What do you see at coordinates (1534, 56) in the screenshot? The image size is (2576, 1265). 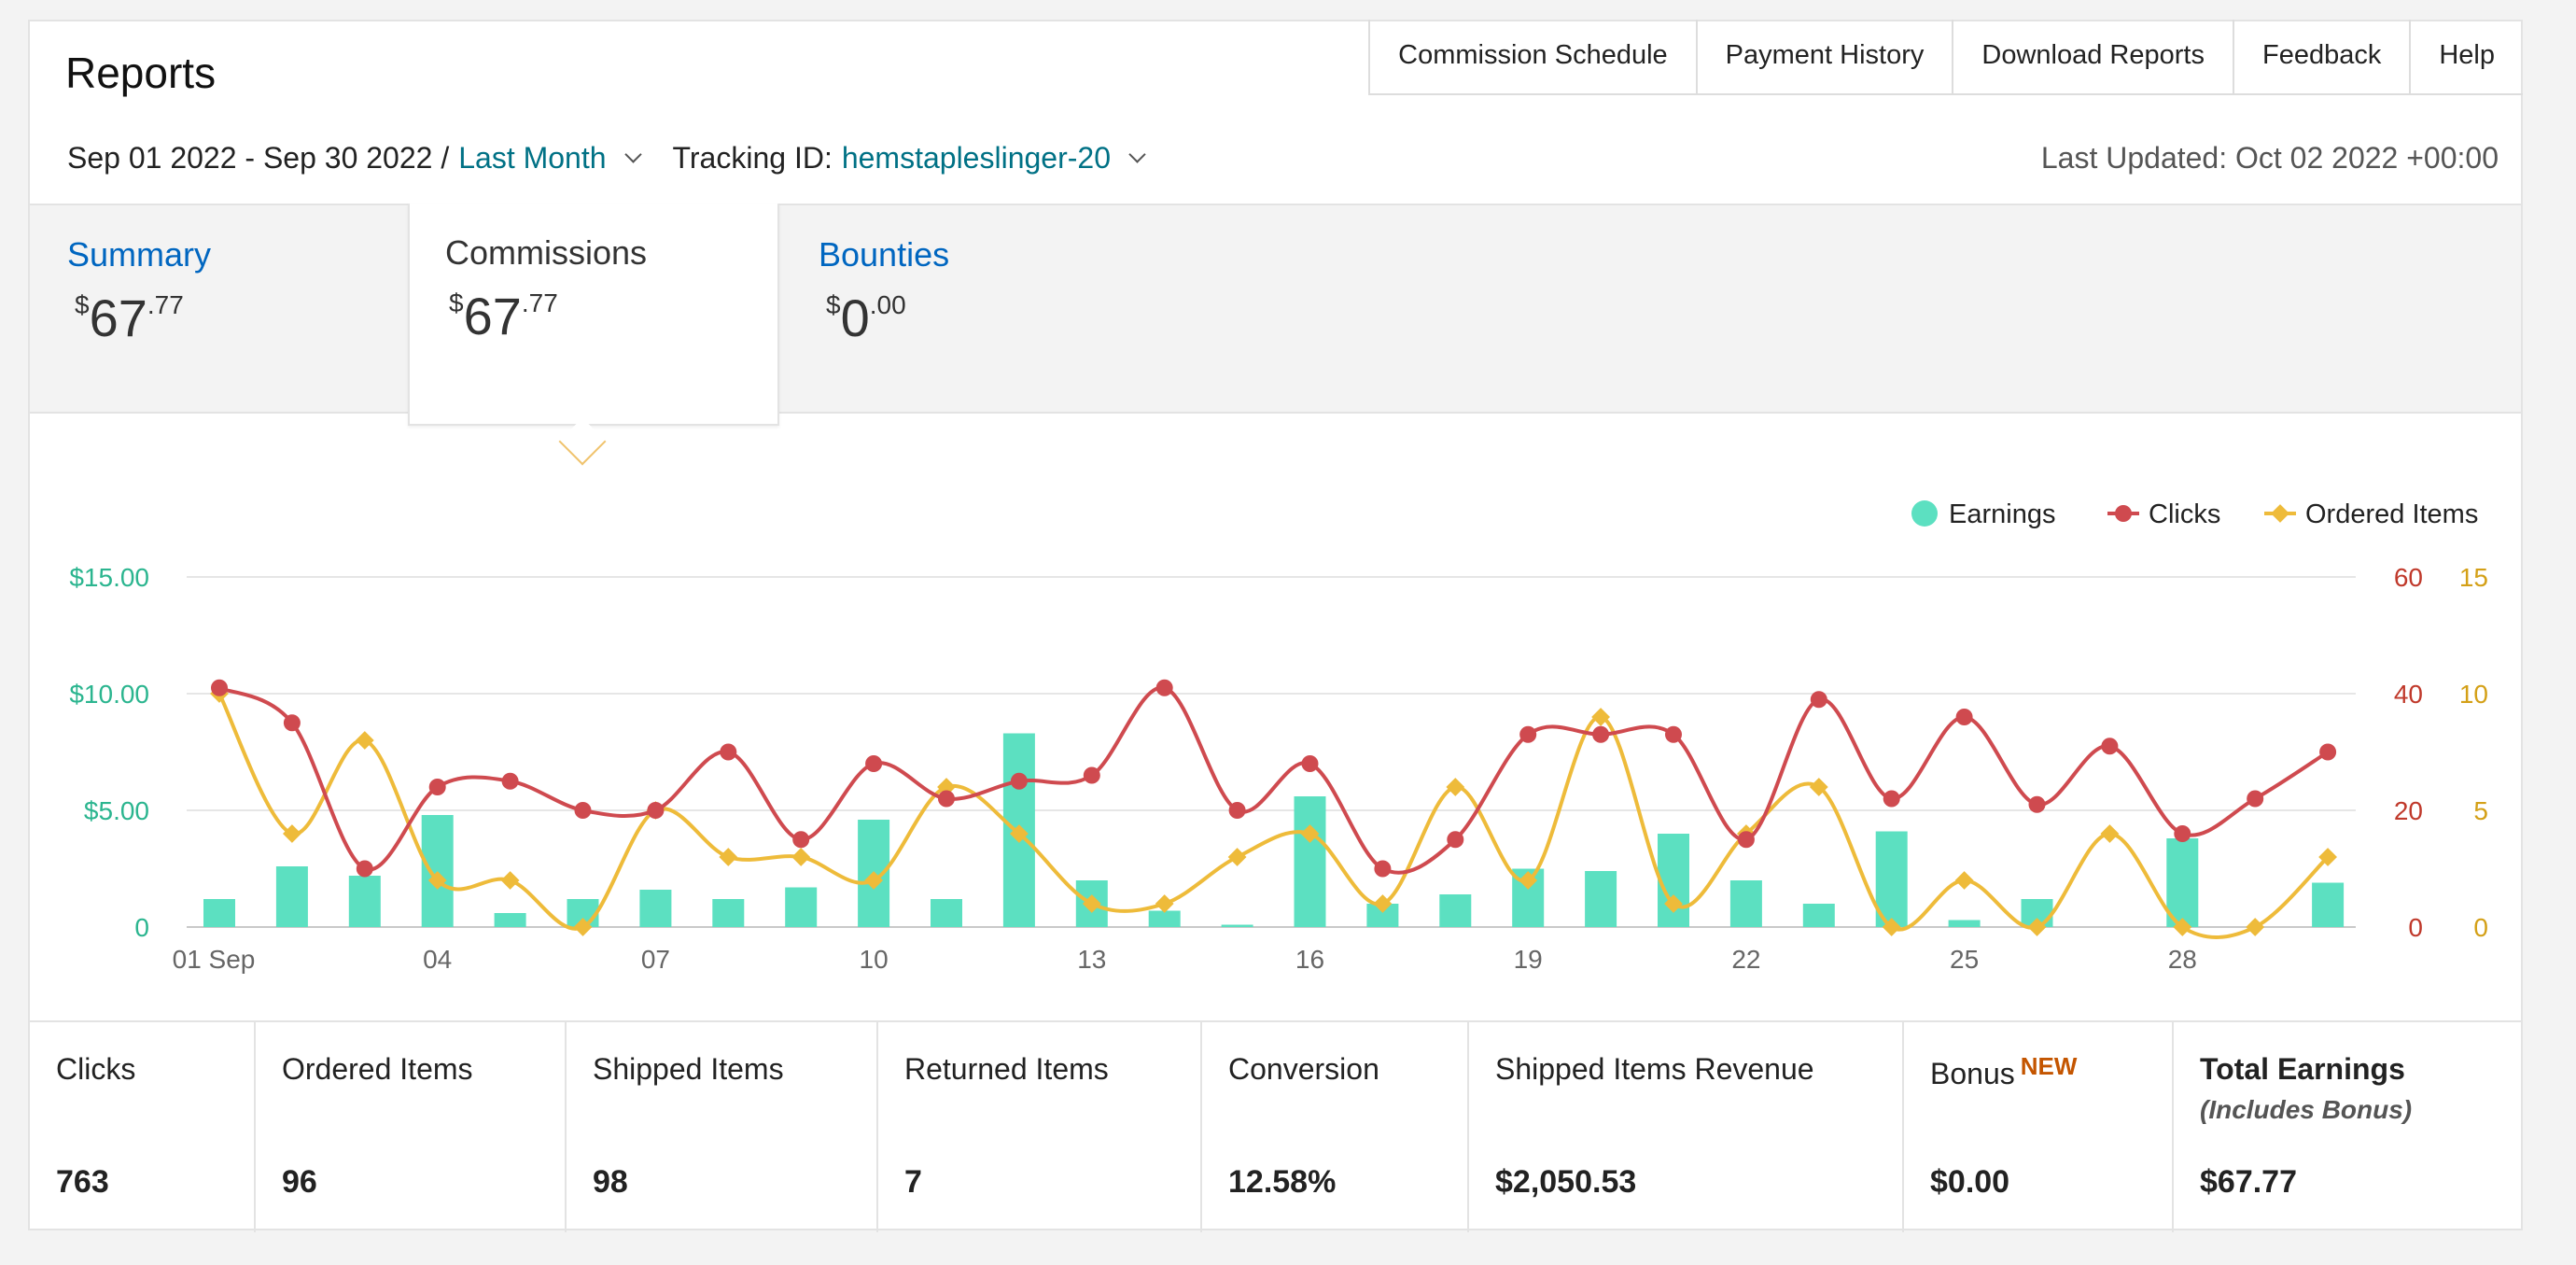 I see `commission-schedule-button: Commission Schedule` at bounding box center [1534, 56].